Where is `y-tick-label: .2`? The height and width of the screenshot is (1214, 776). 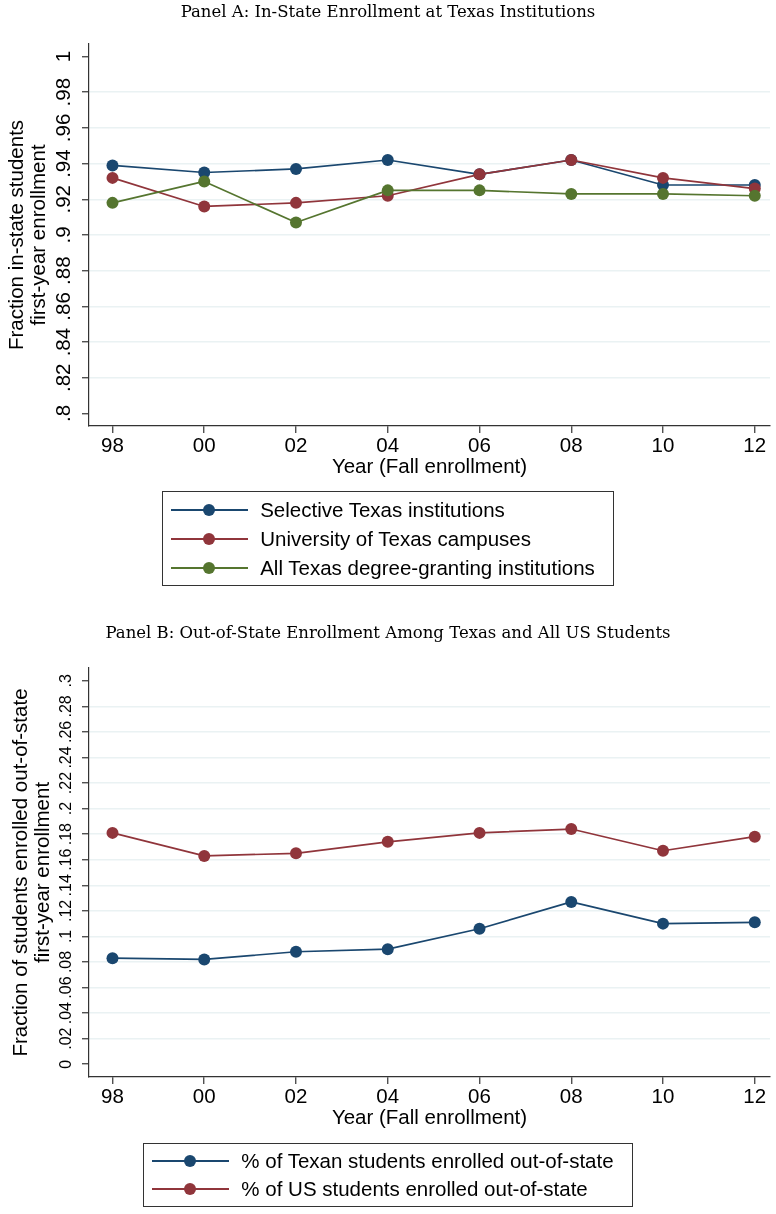 y-tick-label: .2 is located at coordinates (66, 808).